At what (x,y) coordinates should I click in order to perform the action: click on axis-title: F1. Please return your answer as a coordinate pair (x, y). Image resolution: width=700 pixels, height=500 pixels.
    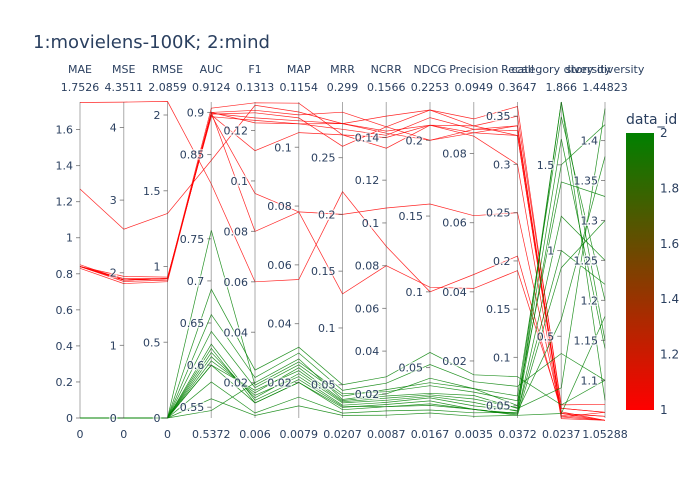
    Looking at the image, I should click on (254, 69).